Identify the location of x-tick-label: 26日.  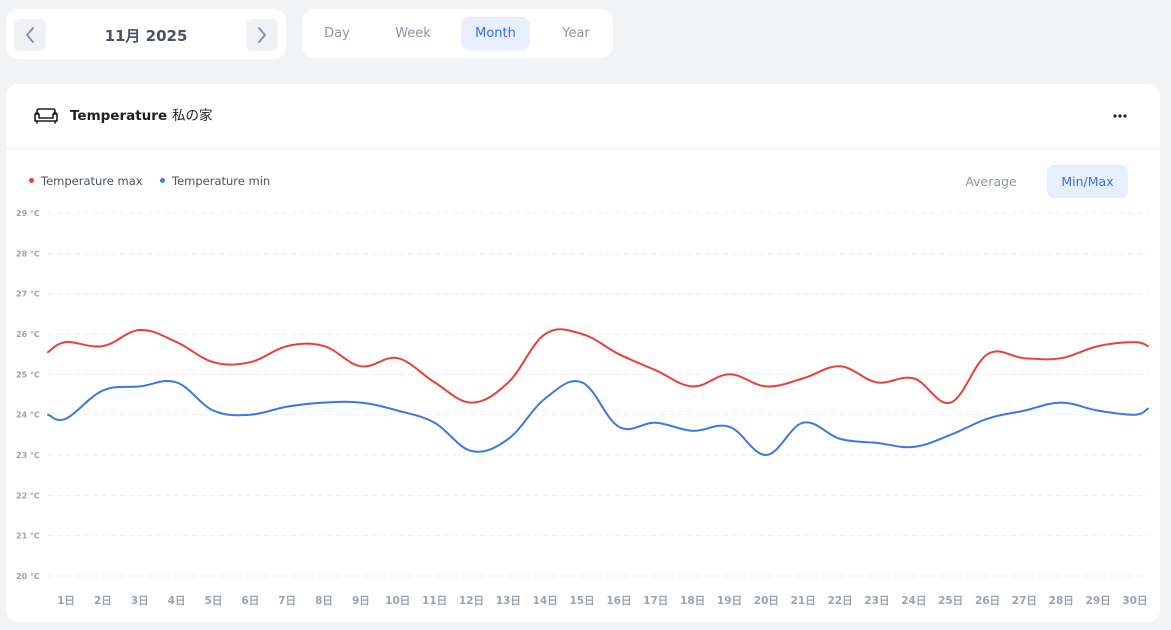
(987, 601).